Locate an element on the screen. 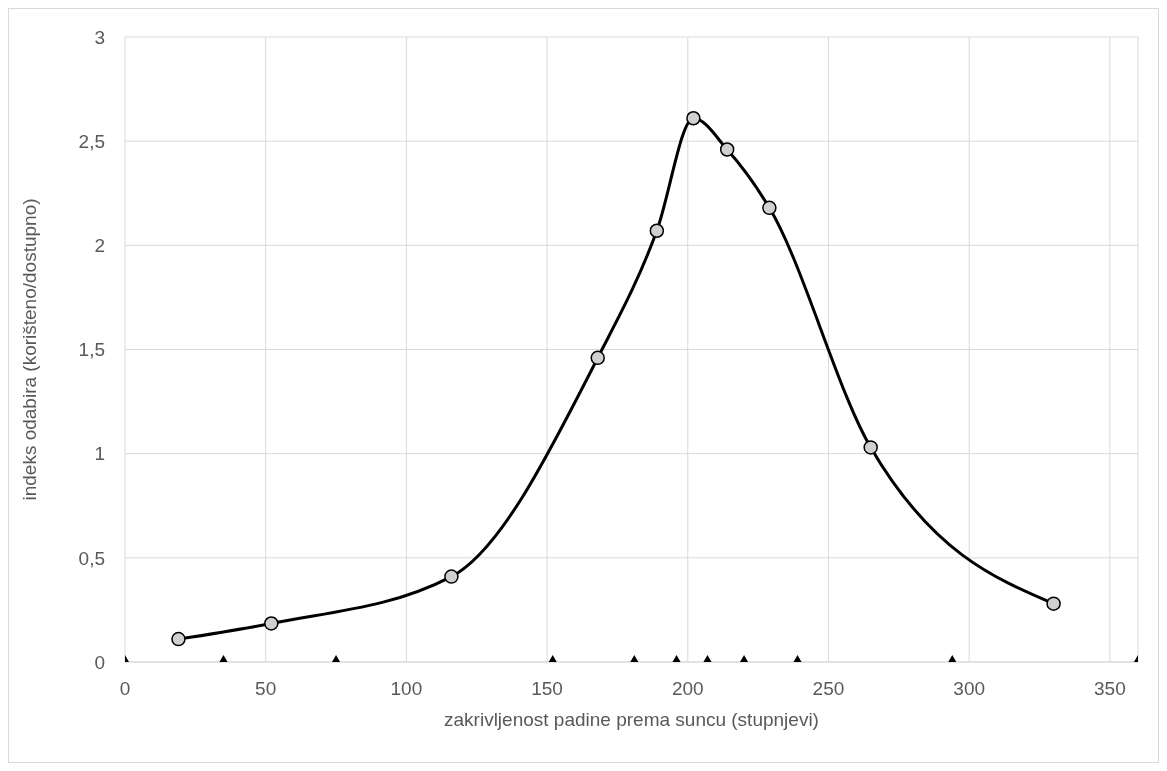  x-tick-label: 100 is located at coordinates (406, 689).